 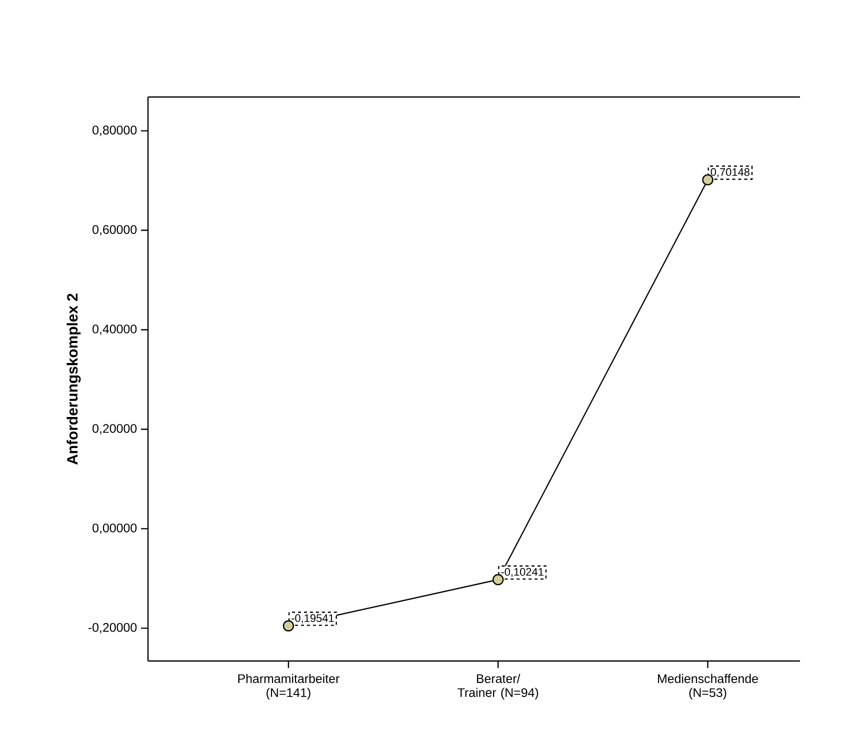 I want to click on x-tick-label: Medienschaffende (N=53), so click(x=708, y=687).